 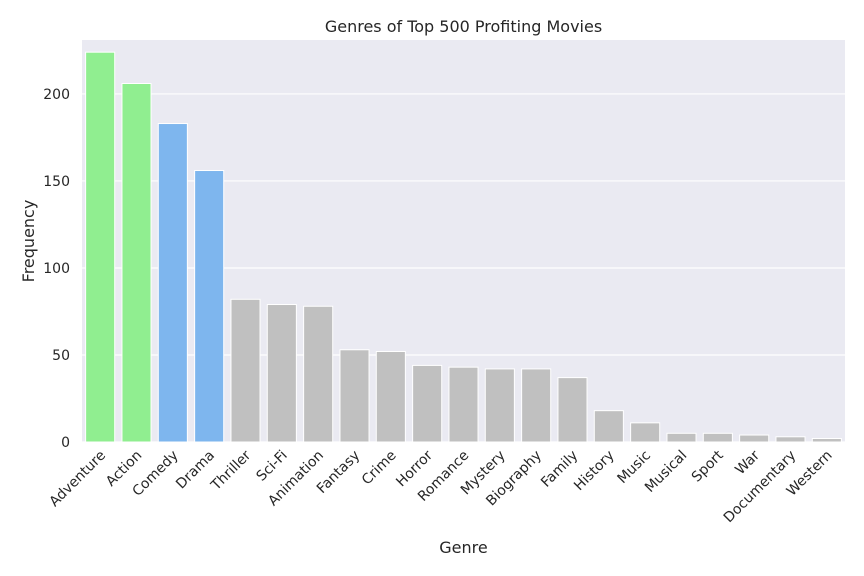 What do you see at coordinates (100, 247) in the screenshot?
I see `bar-adventure` at bounding box center [100, 247].